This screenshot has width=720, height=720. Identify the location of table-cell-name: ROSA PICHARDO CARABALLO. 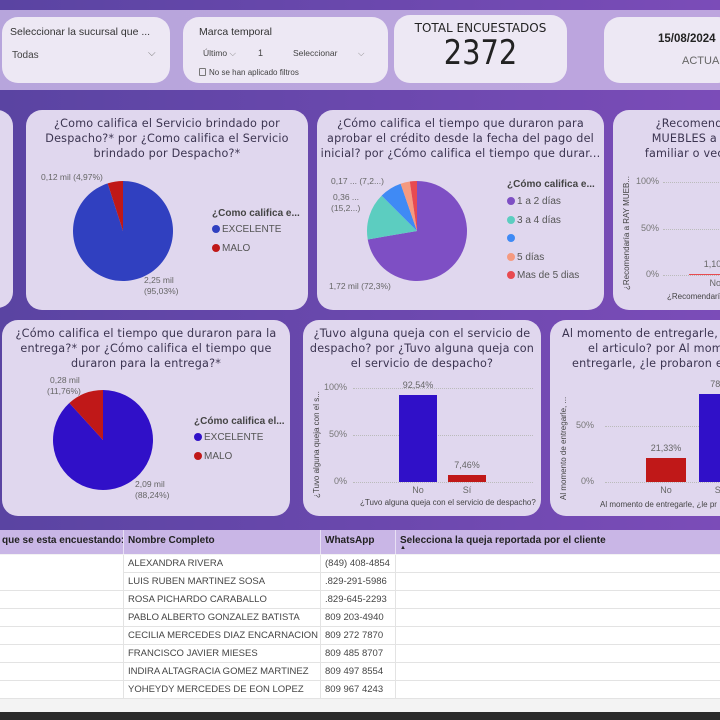
(221, 600).